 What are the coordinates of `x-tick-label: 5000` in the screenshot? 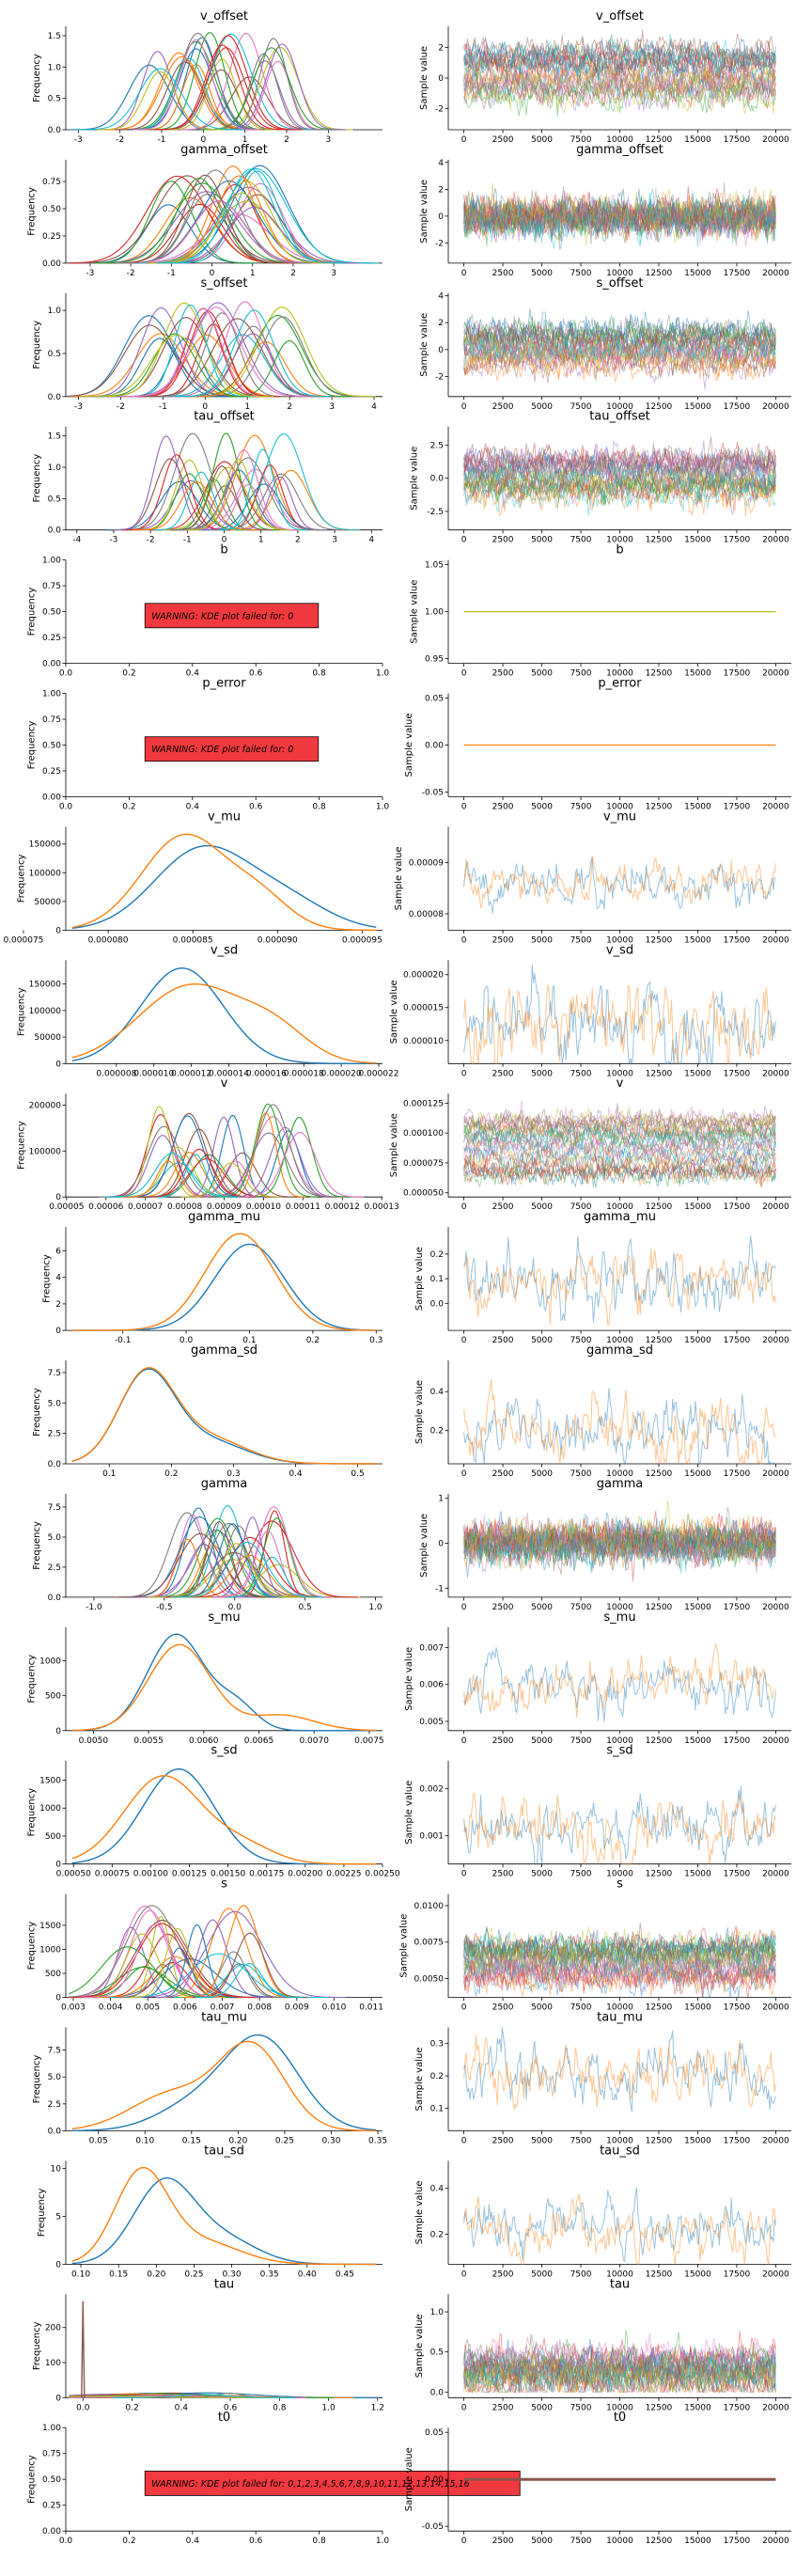 It's located at (542, 940).